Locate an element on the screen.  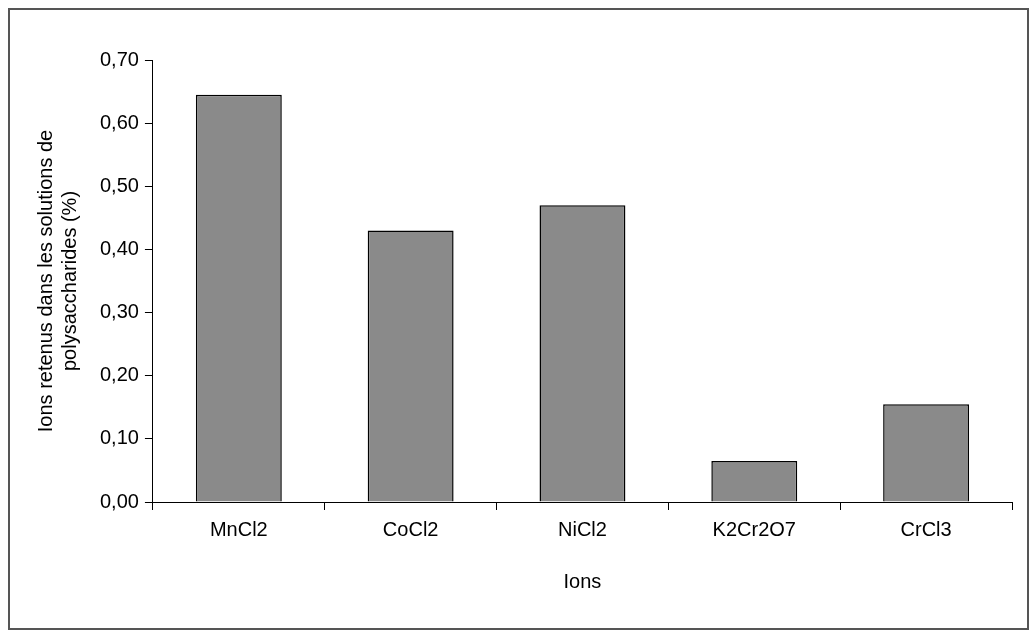
y-tick-label: 0,30 is located at coordinates (119, 311).